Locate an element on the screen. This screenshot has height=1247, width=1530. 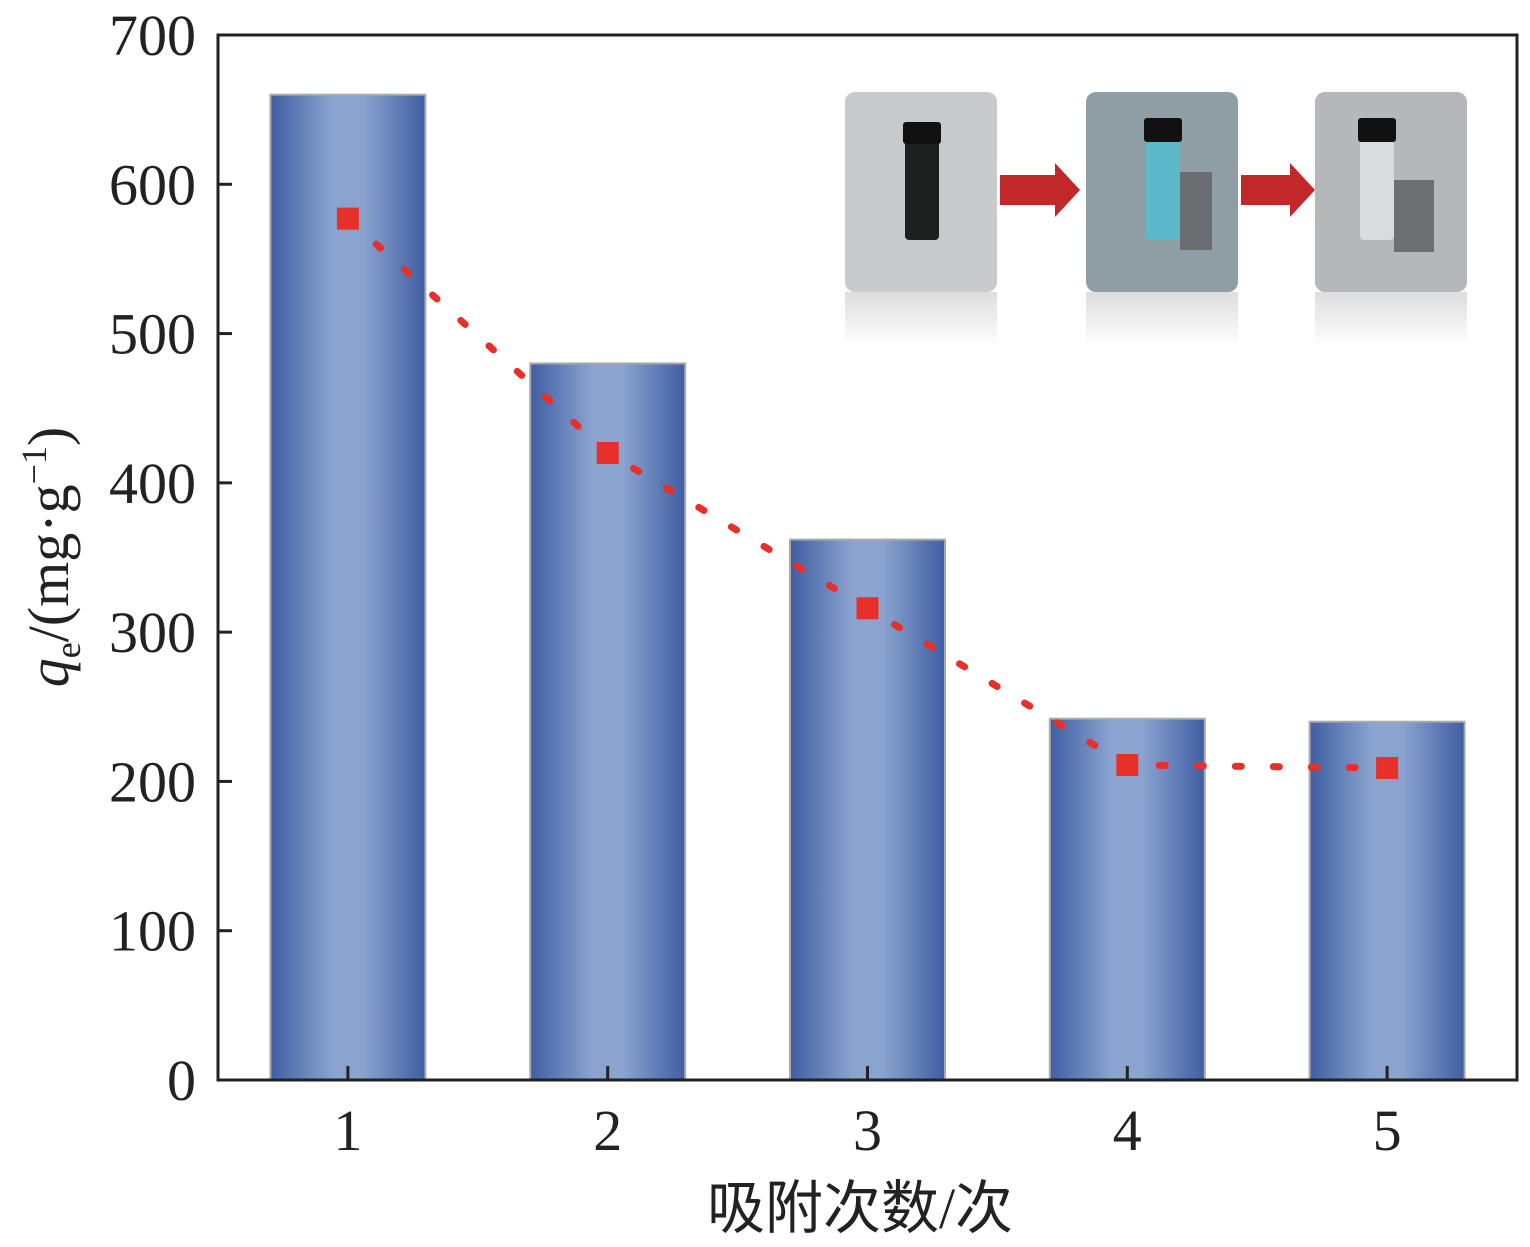
y-tick-label: 200 is located at coordinates (152, 781).